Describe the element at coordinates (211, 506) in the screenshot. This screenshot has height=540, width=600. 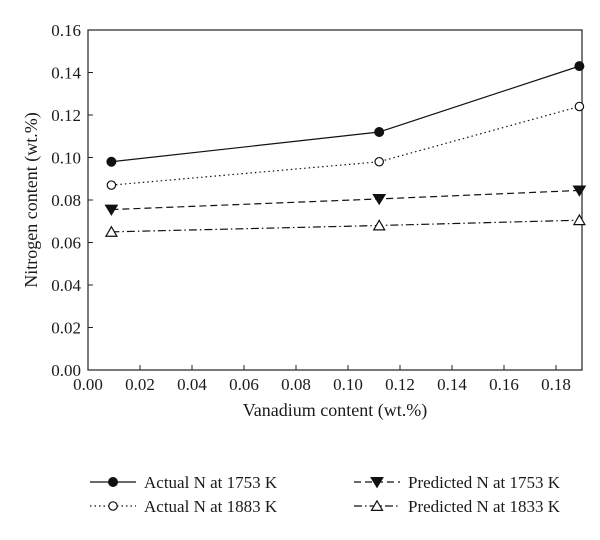
I see `legend-label: Actual N at 1883 K` at that location.